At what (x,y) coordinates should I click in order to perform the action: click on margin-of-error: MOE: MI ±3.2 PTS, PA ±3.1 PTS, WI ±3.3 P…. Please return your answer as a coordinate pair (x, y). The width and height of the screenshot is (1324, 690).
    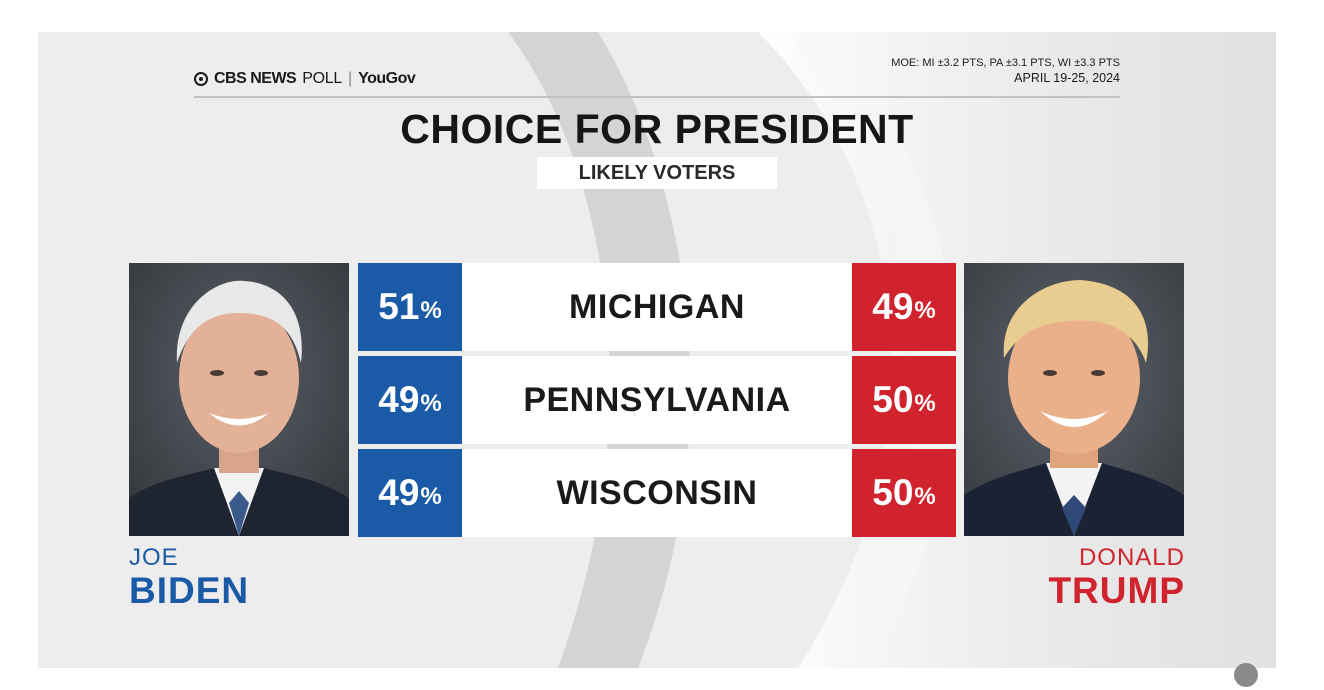
    Looking at the image, I should click on (1005, 71).